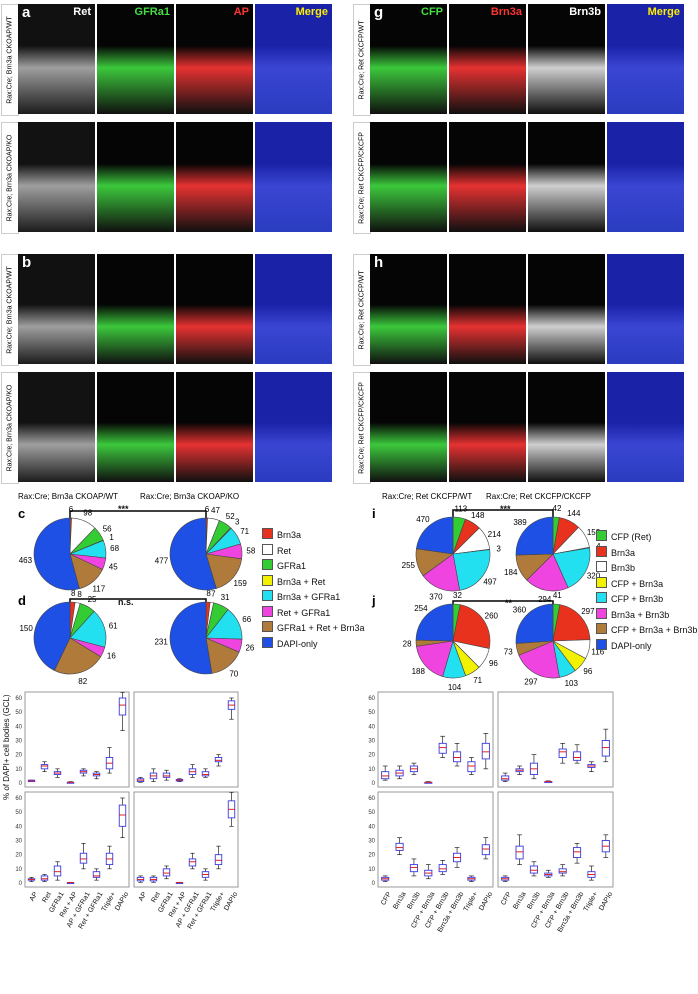 This screenshot has height=994, width=698. What do you see at coordinates (26, 12) in the screenshot?
I see `panel-letter-a: a` at bounding box center [26, 12].